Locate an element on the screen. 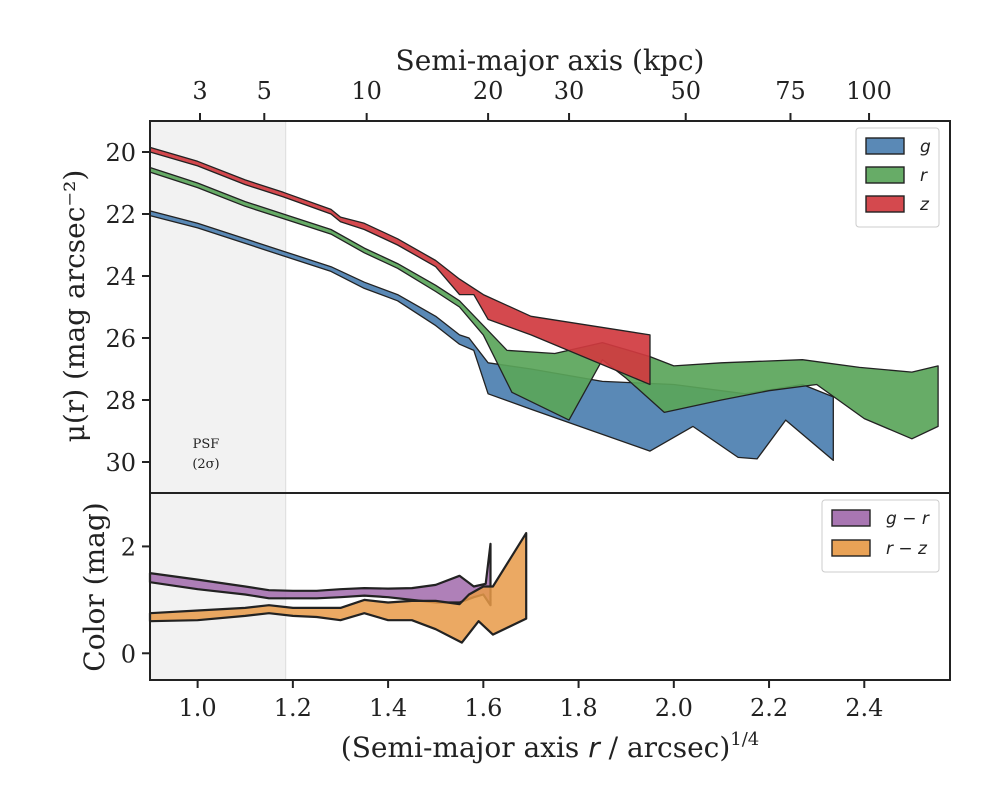 The height and width of the screenshot is (800, 1000). legend-label-1: g is located at coordinates (925, 147).